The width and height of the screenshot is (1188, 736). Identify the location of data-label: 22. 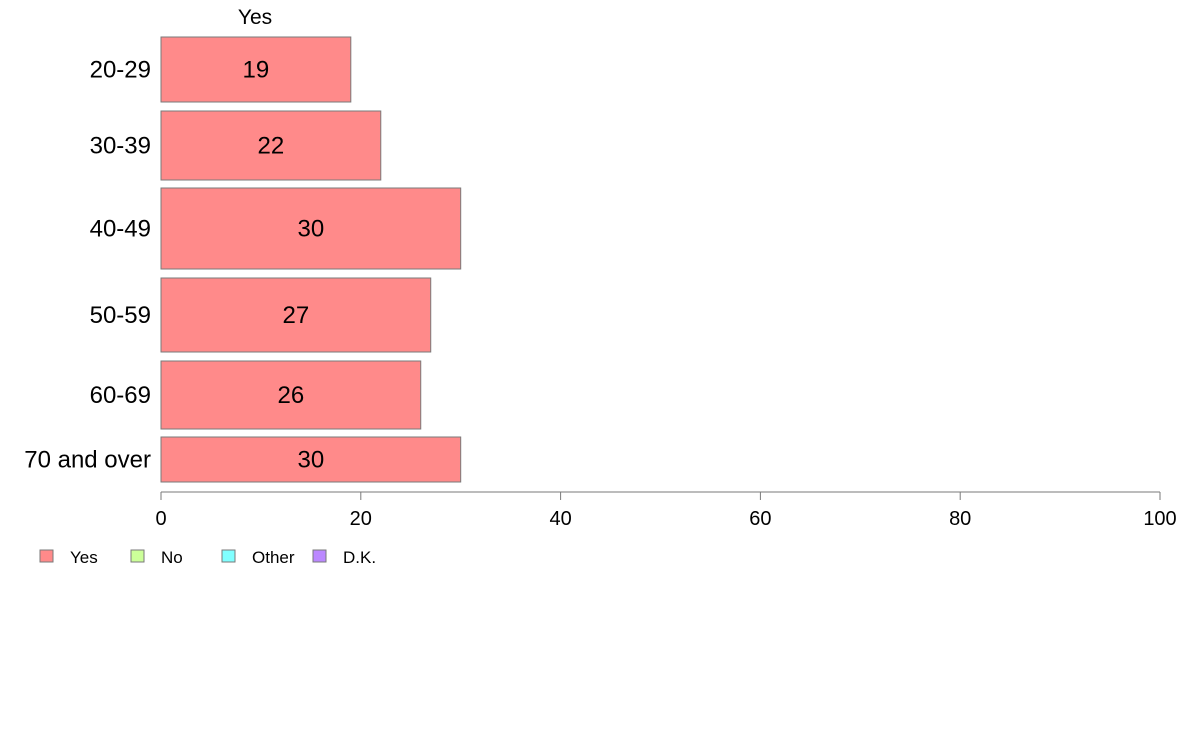
(271, 146).